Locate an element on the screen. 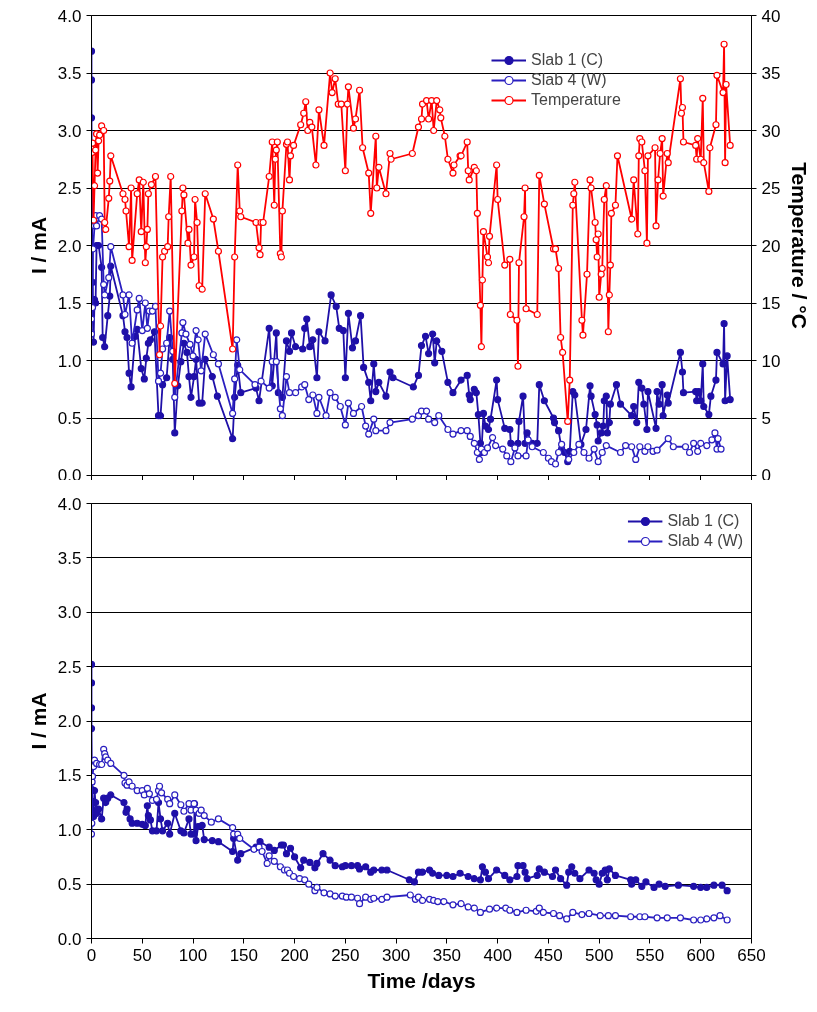 The image size is (817, 1012). x-tick-label: 600 is located at coordinates (700, 955).